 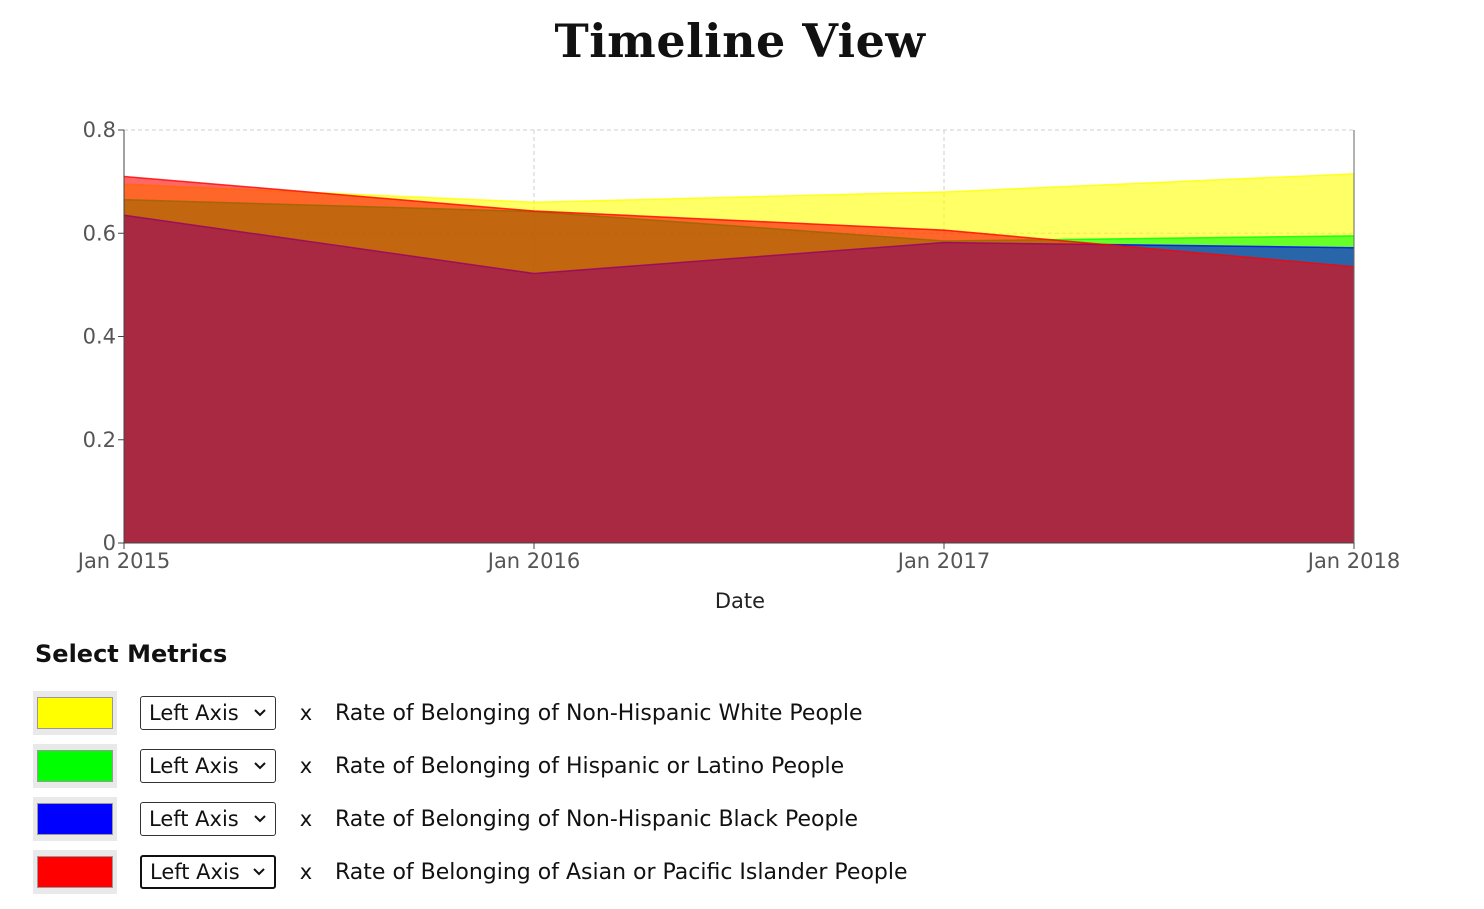 What do you see at coordinates (99, 440) in the screenshot?
I see `y-tick-label: 0.2` at bounding box center [99, 440].